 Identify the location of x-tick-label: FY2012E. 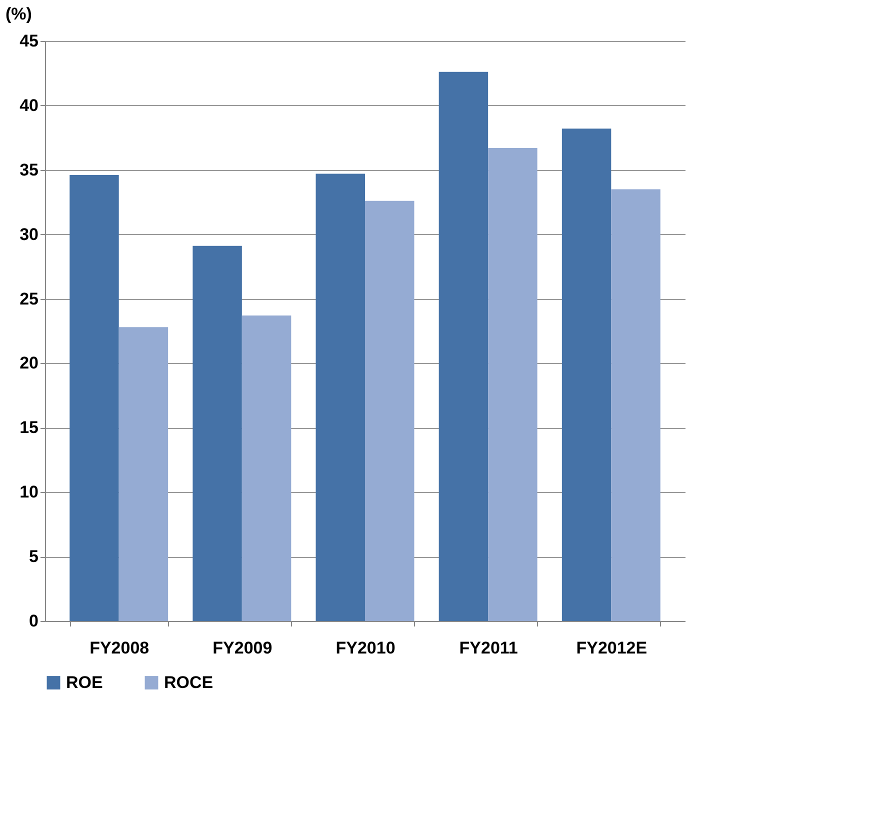
(612, 648).